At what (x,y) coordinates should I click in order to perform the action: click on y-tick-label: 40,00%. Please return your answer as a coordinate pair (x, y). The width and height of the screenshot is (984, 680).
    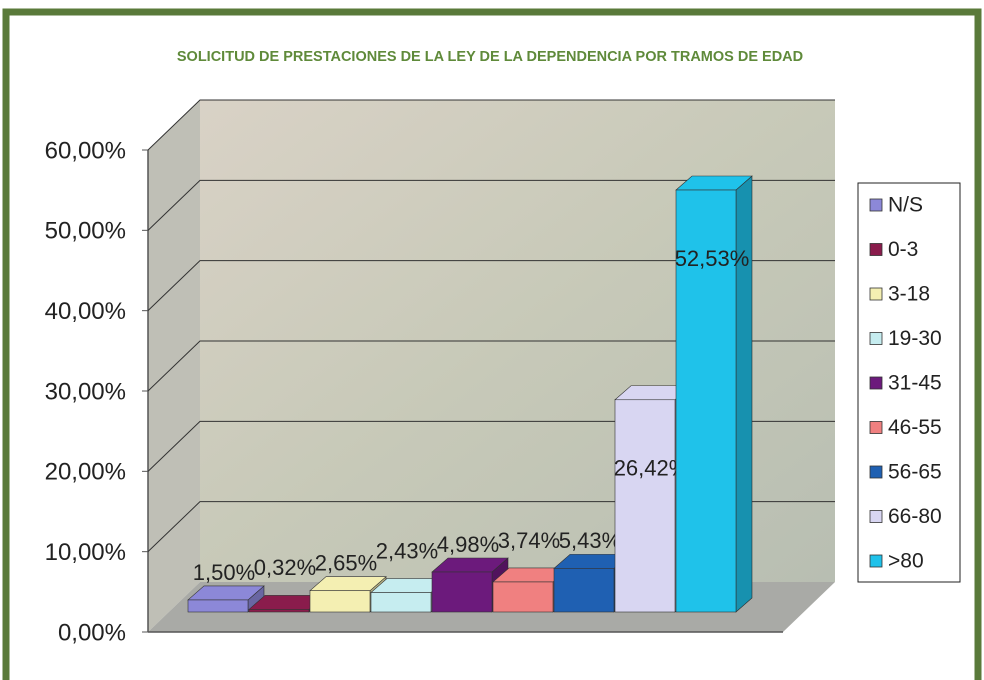
    Looking at the image, I should click on (85, 311).